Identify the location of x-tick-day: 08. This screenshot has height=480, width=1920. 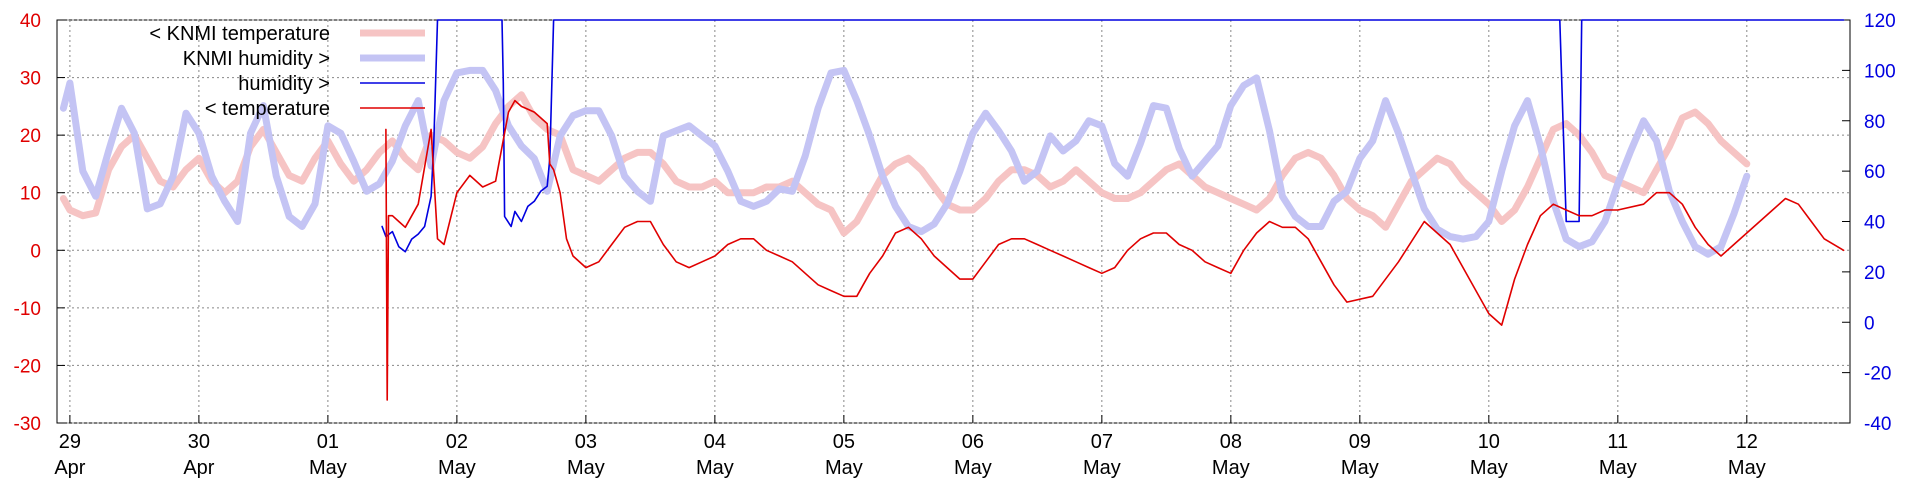
(1231, 442).